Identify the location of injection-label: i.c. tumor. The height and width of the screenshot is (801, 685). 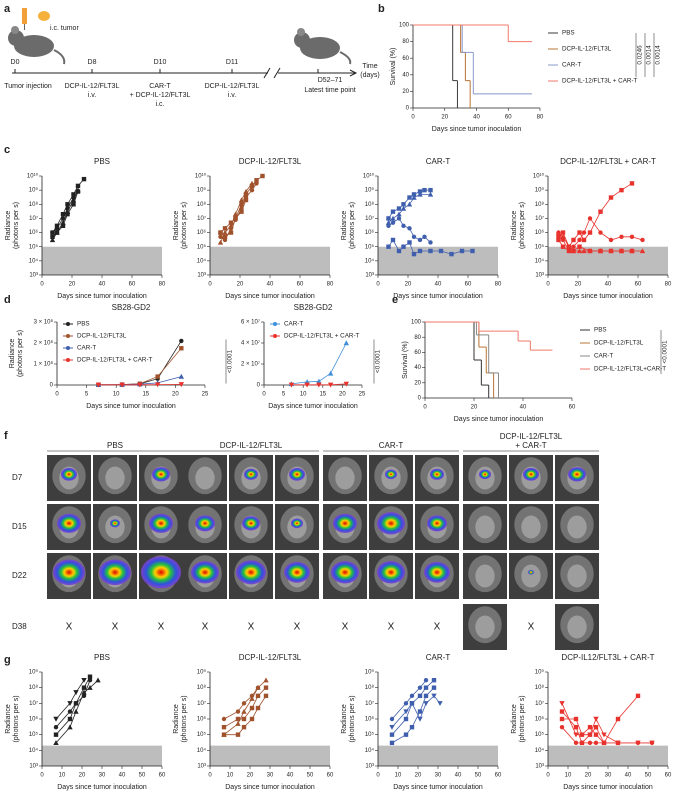
(64, 28).